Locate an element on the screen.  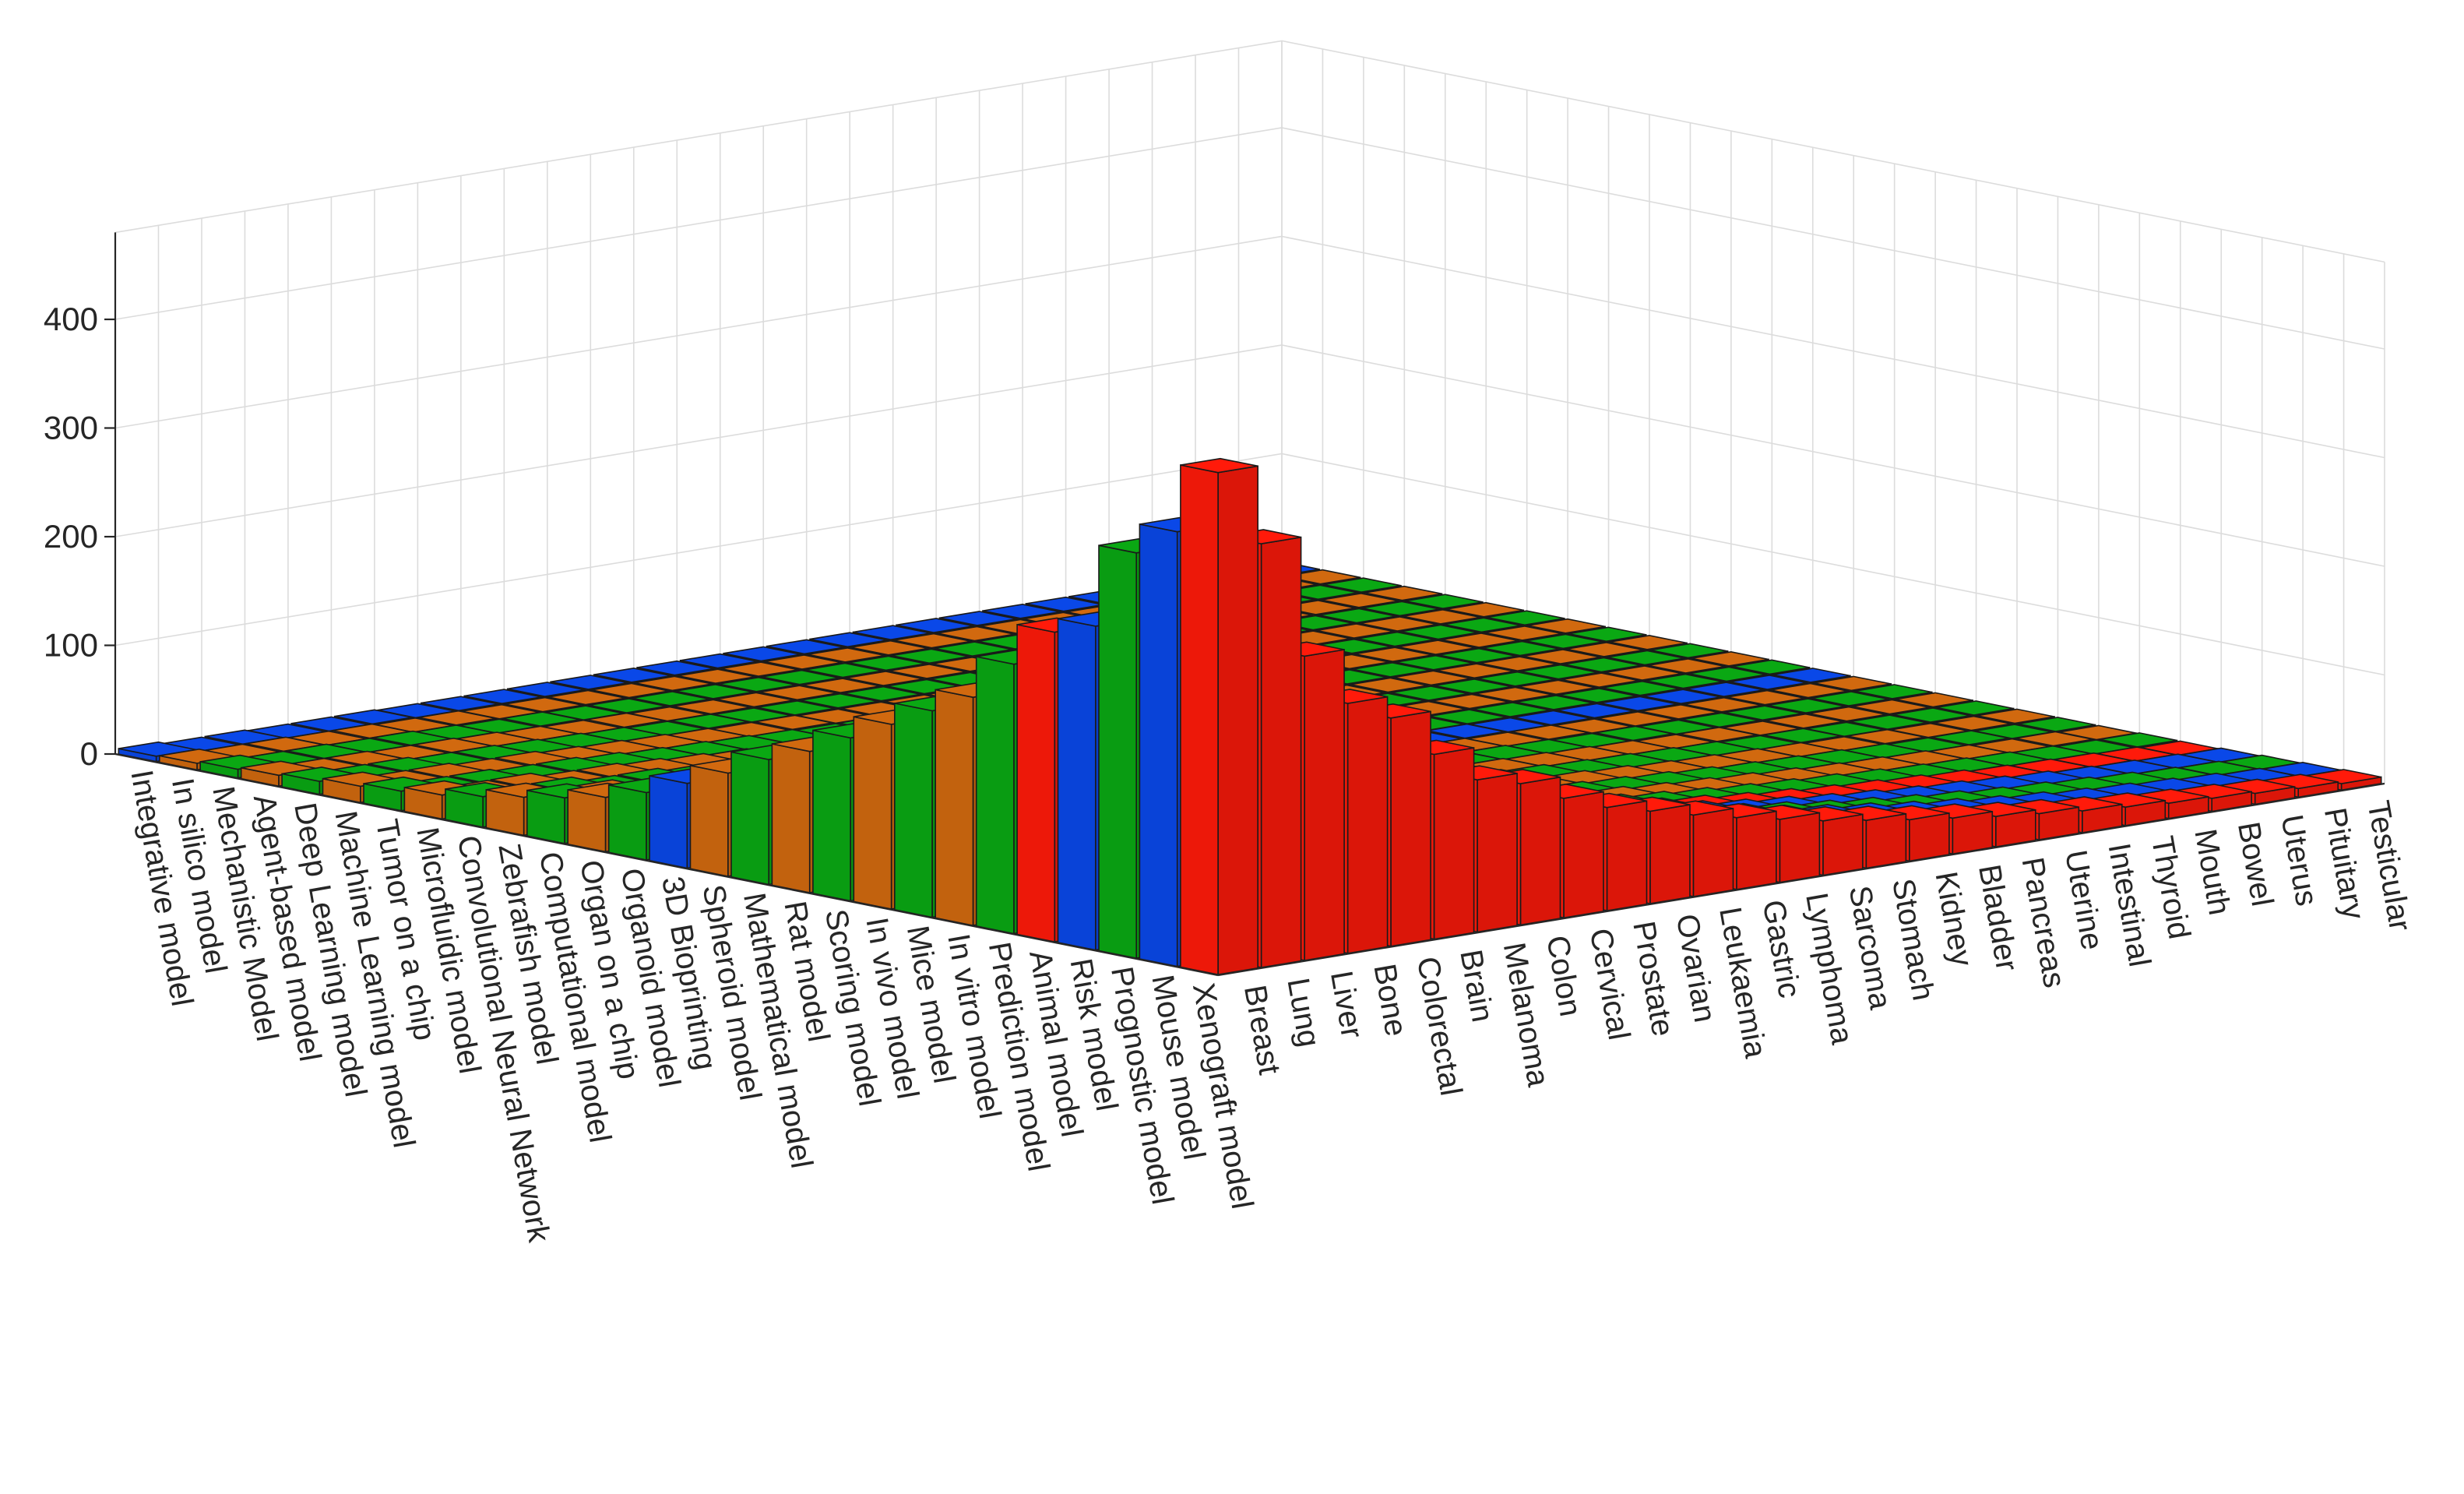
z-tick-label: 0 is located at coordinates (89, 753).